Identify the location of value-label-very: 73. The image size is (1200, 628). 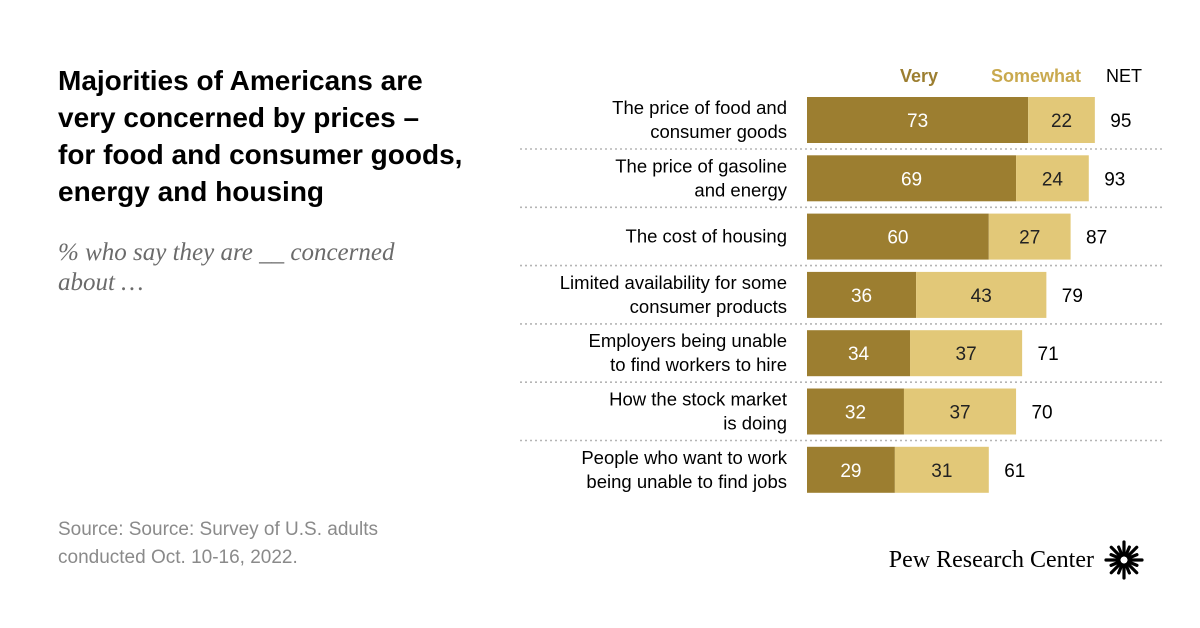
(917, 121).